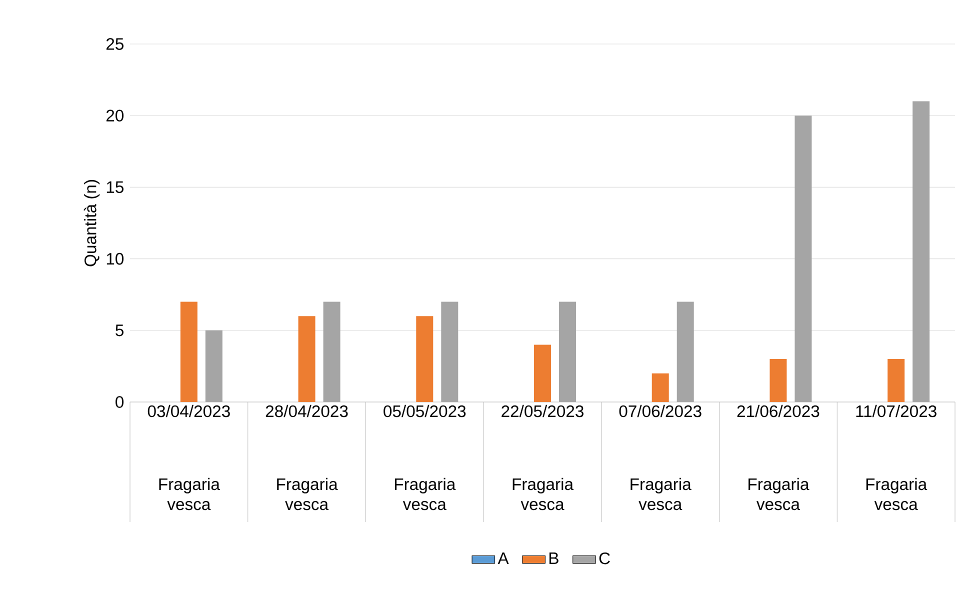 This screenshot has width=970, height=590. What do you see at coordinates (543, 411) in the screenshot?
I see `x-tick-label: 22/05/2023` at bounding box center [543, 411].